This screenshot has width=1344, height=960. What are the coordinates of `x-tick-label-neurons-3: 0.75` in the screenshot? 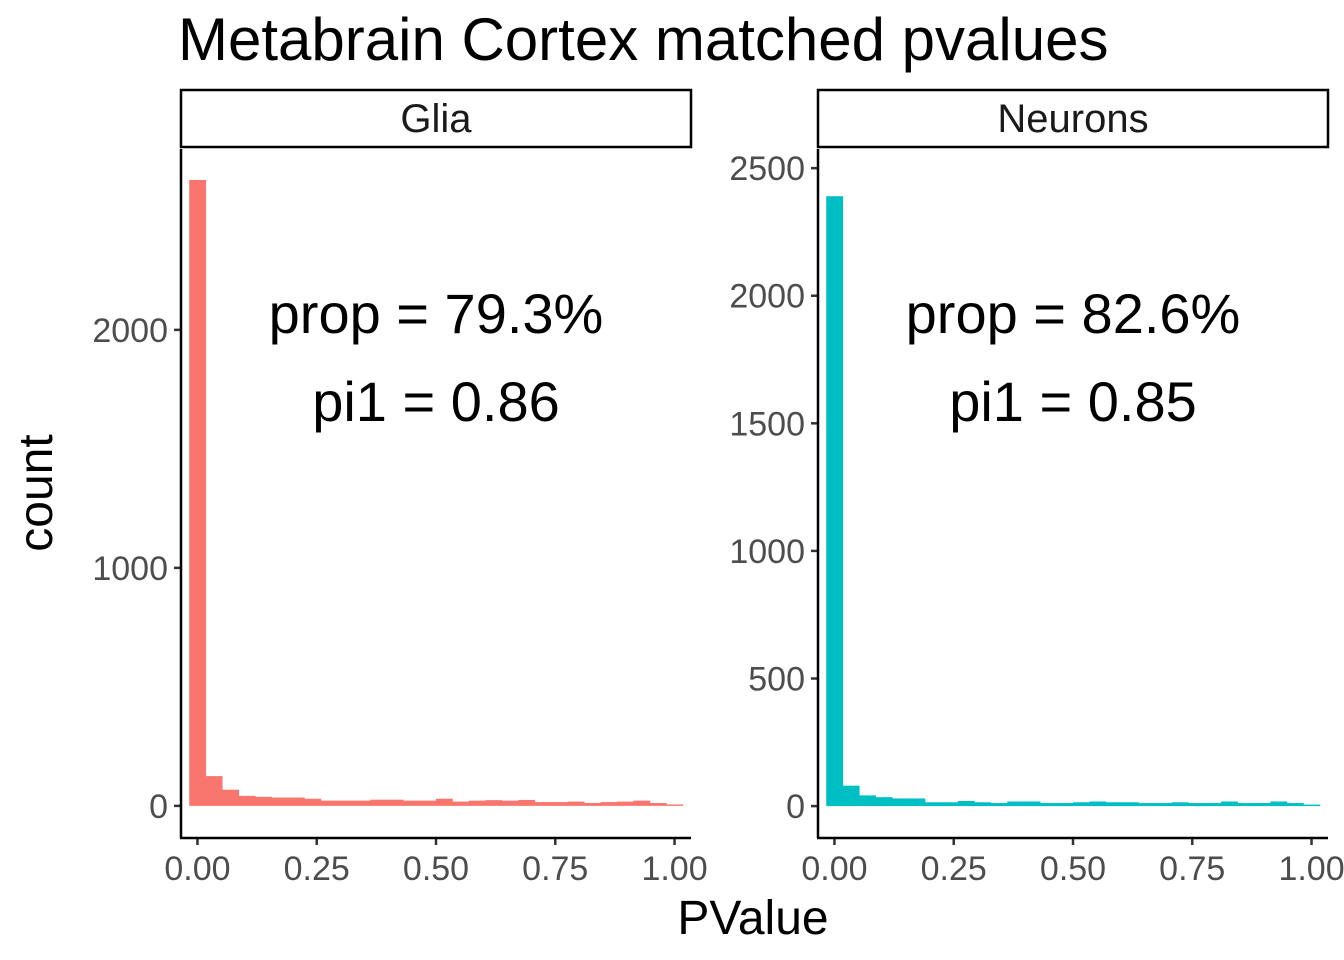 It's located at (1192, 869).